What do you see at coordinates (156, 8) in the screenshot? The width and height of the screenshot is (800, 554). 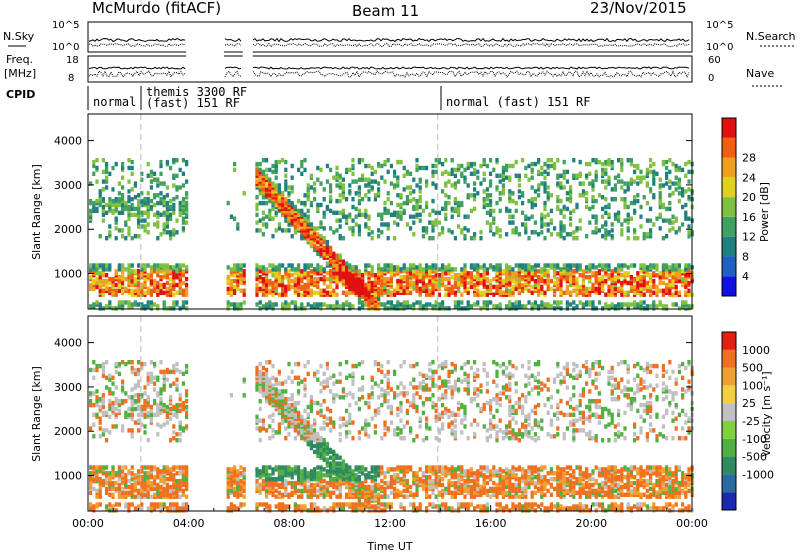 I see `station-title: McMurdo (fitACF)` at bounding box center [156, 8].